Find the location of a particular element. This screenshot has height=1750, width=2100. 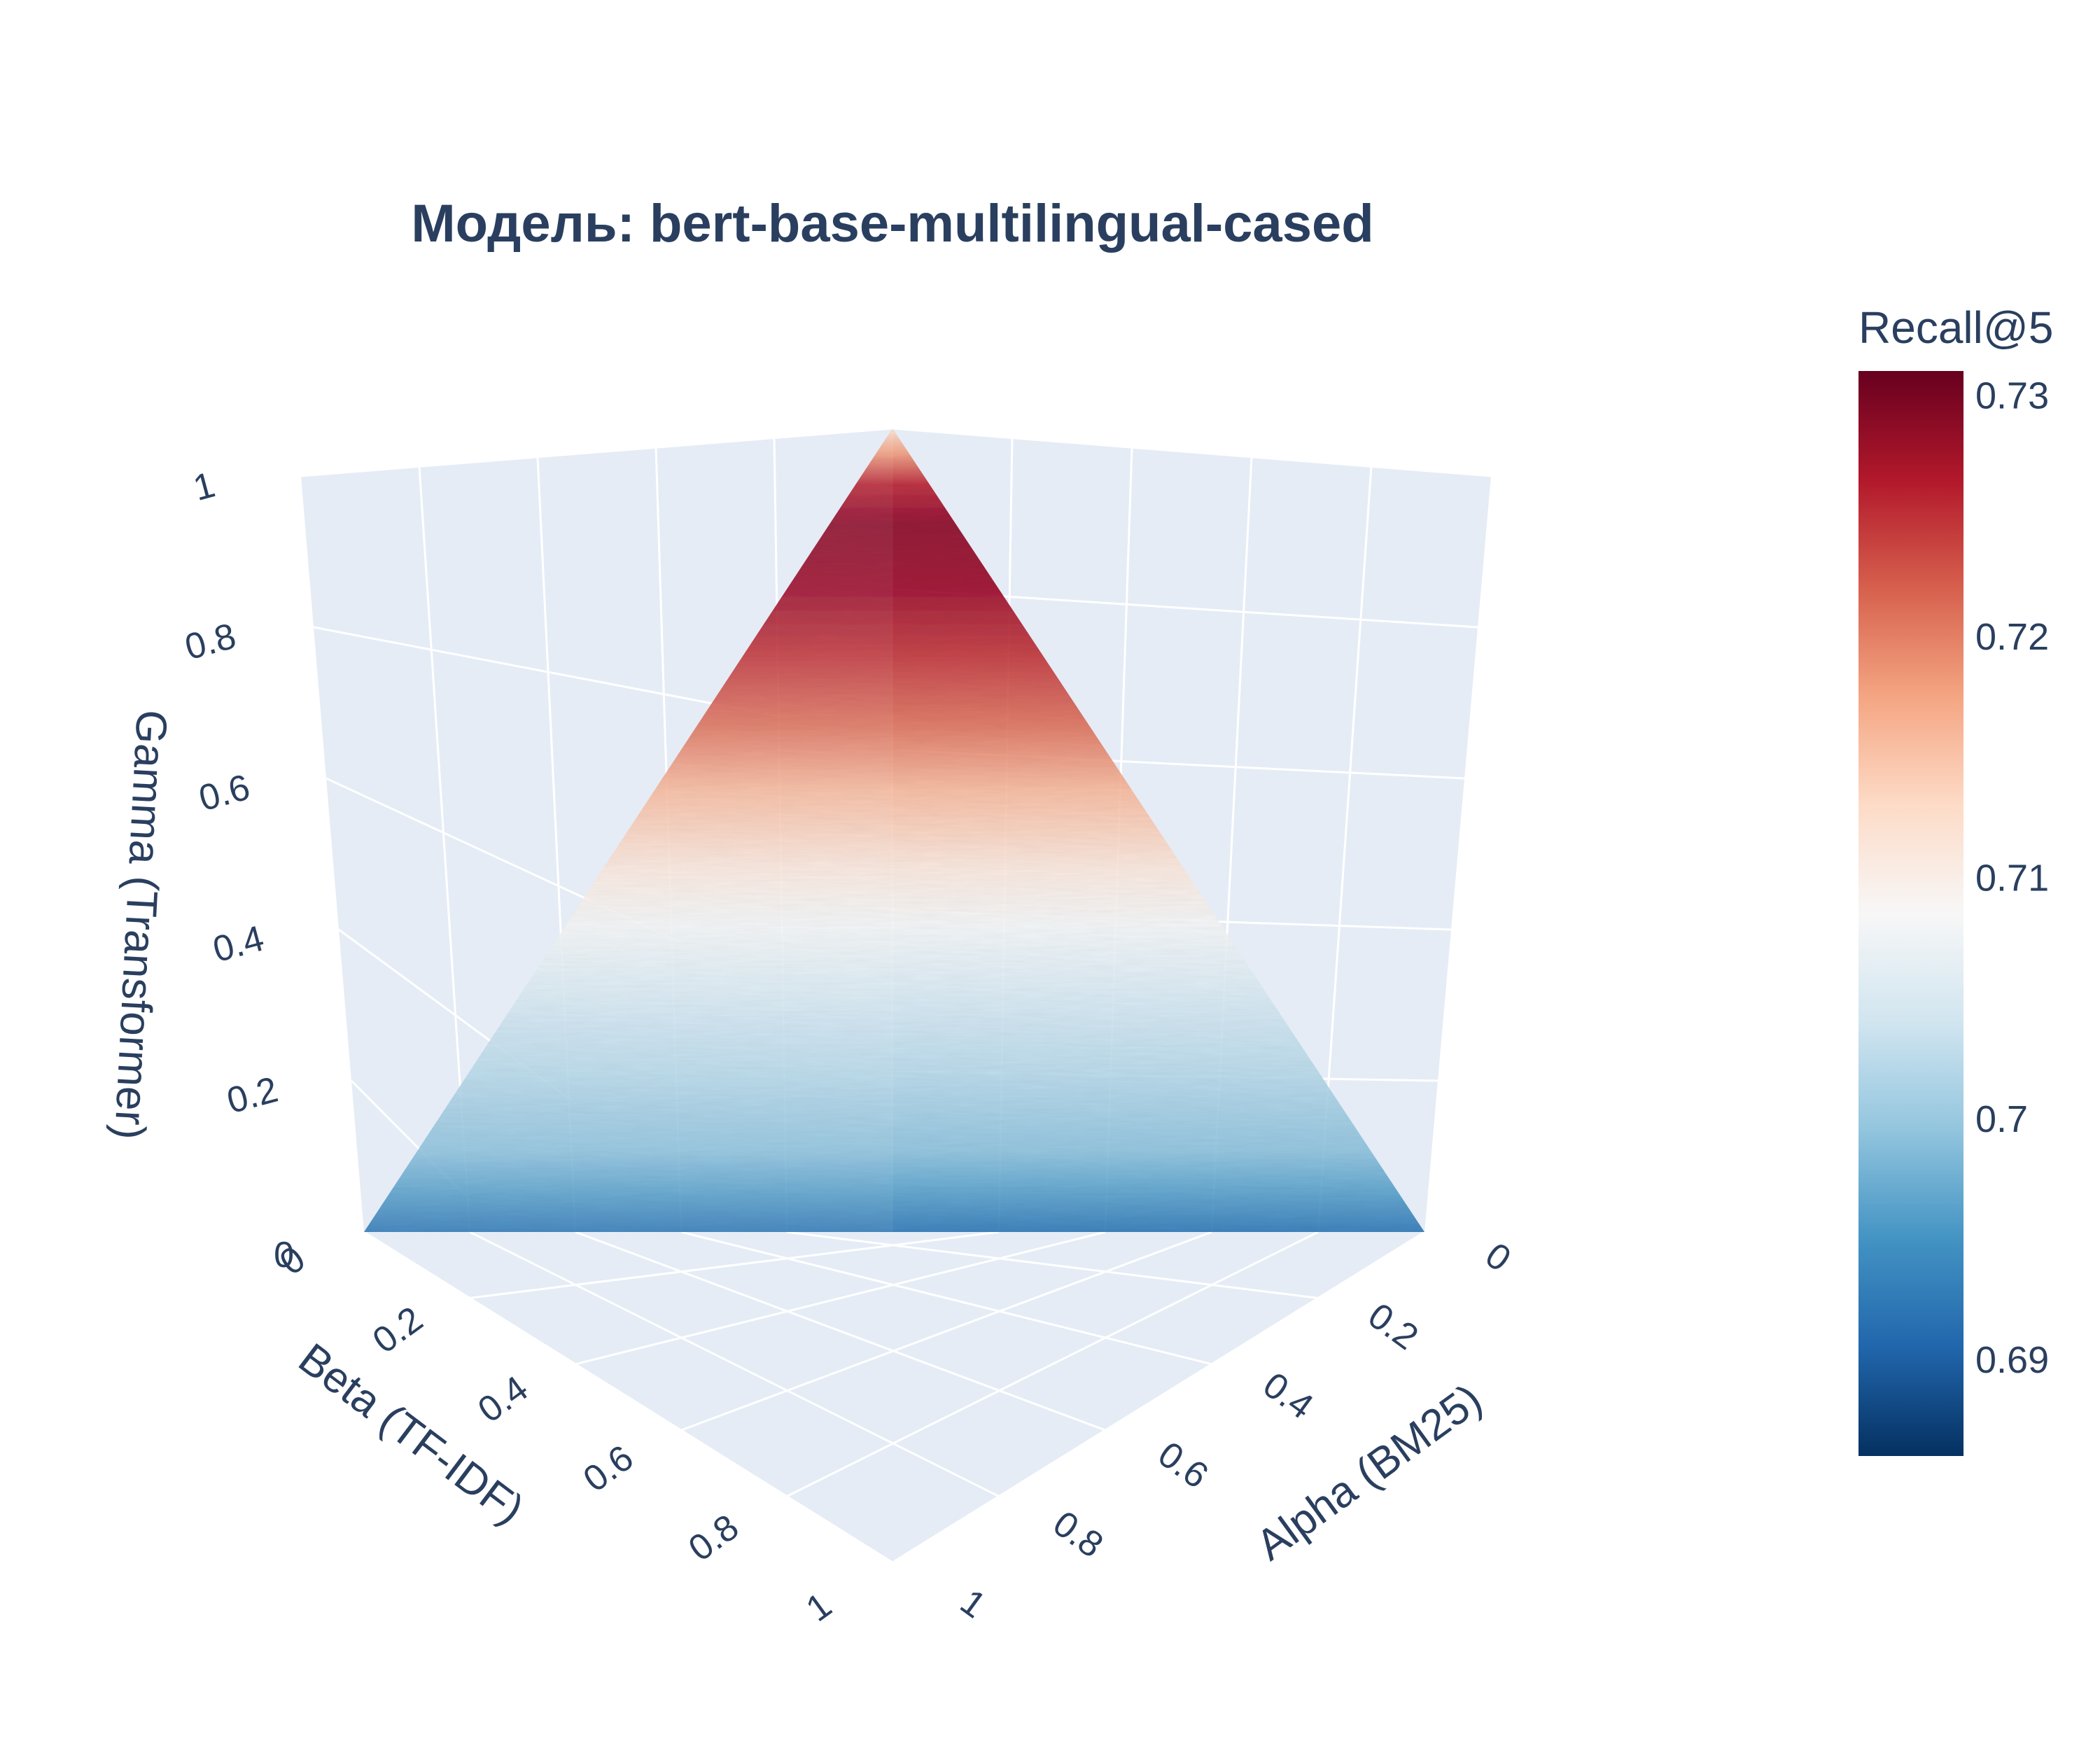

z-tick-label: 0.2 is located at coordinates (252, 1096).